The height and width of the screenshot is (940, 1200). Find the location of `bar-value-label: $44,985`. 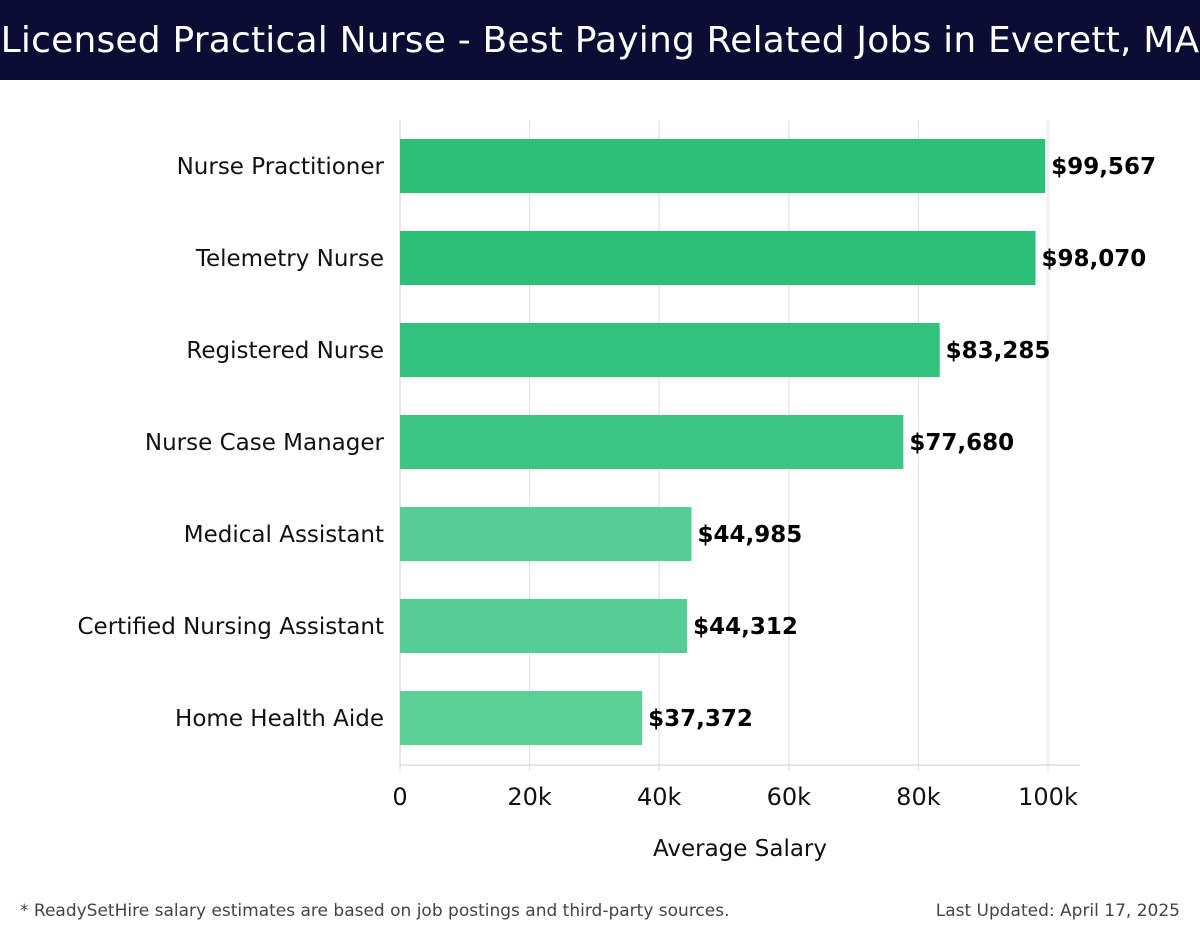

bar-value-label: $44,985 is located at coordinates (750, 535).